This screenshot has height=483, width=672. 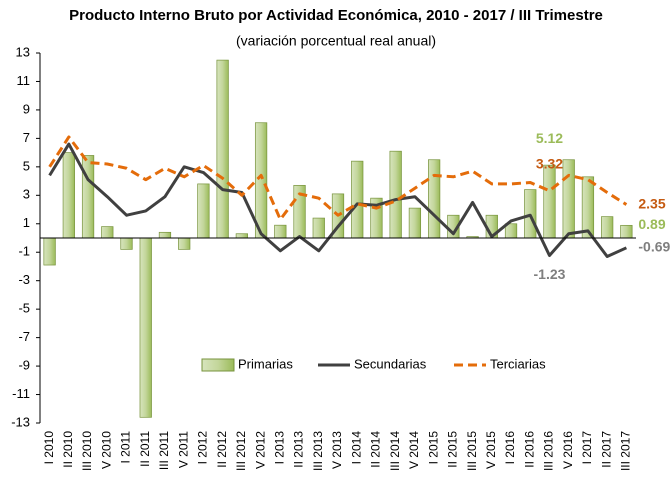 What do you see at coordinates (145, 449) in the screenshot?
I see `x-tick-label: II 2011` at bounding box center [145, 449].